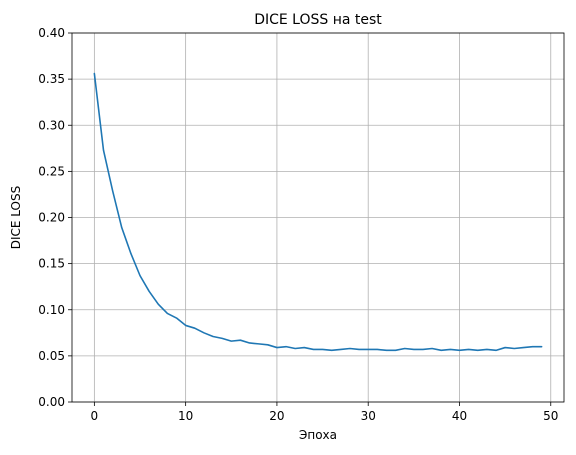 Image resolution: width=576 pixels, height=455 pixels. What do you see at coordinates (276, 416) in the screenshot?
I see `x-tick-label: 20` at bounding box center [276, 416].